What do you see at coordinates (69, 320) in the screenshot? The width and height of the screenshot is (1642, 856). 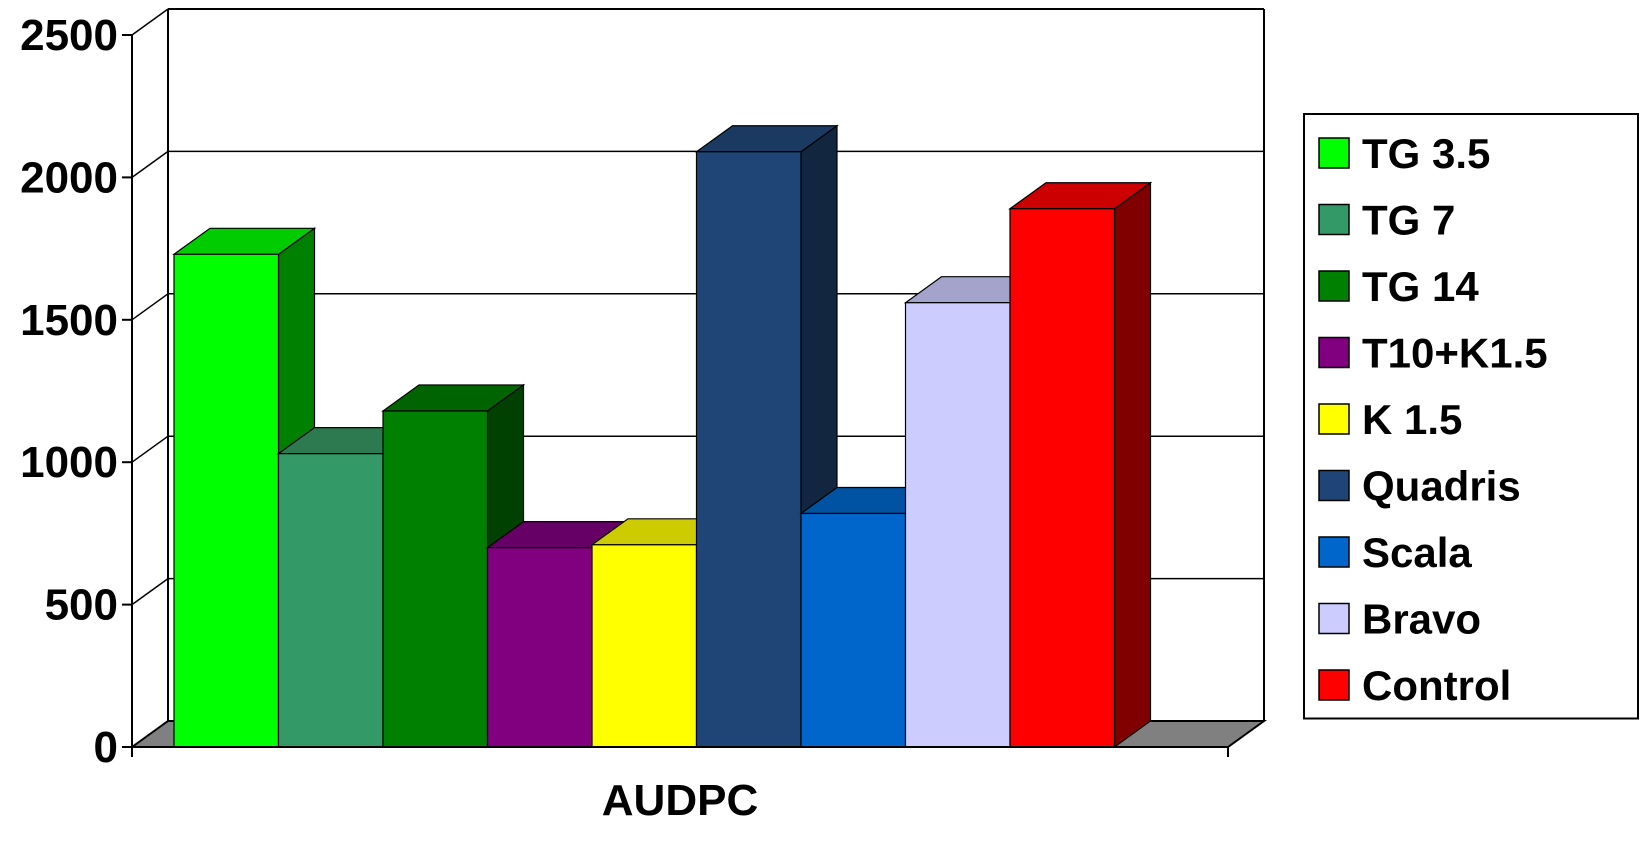 I see `y-tick-label: 1500` at bounding box center [69, 320].